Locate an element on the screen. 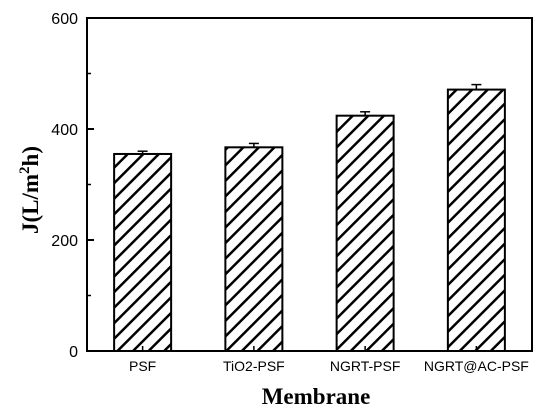 The height and width of the screenshot is (417, 550). y-tick-label: 400 is located at coordinates (64, 130).